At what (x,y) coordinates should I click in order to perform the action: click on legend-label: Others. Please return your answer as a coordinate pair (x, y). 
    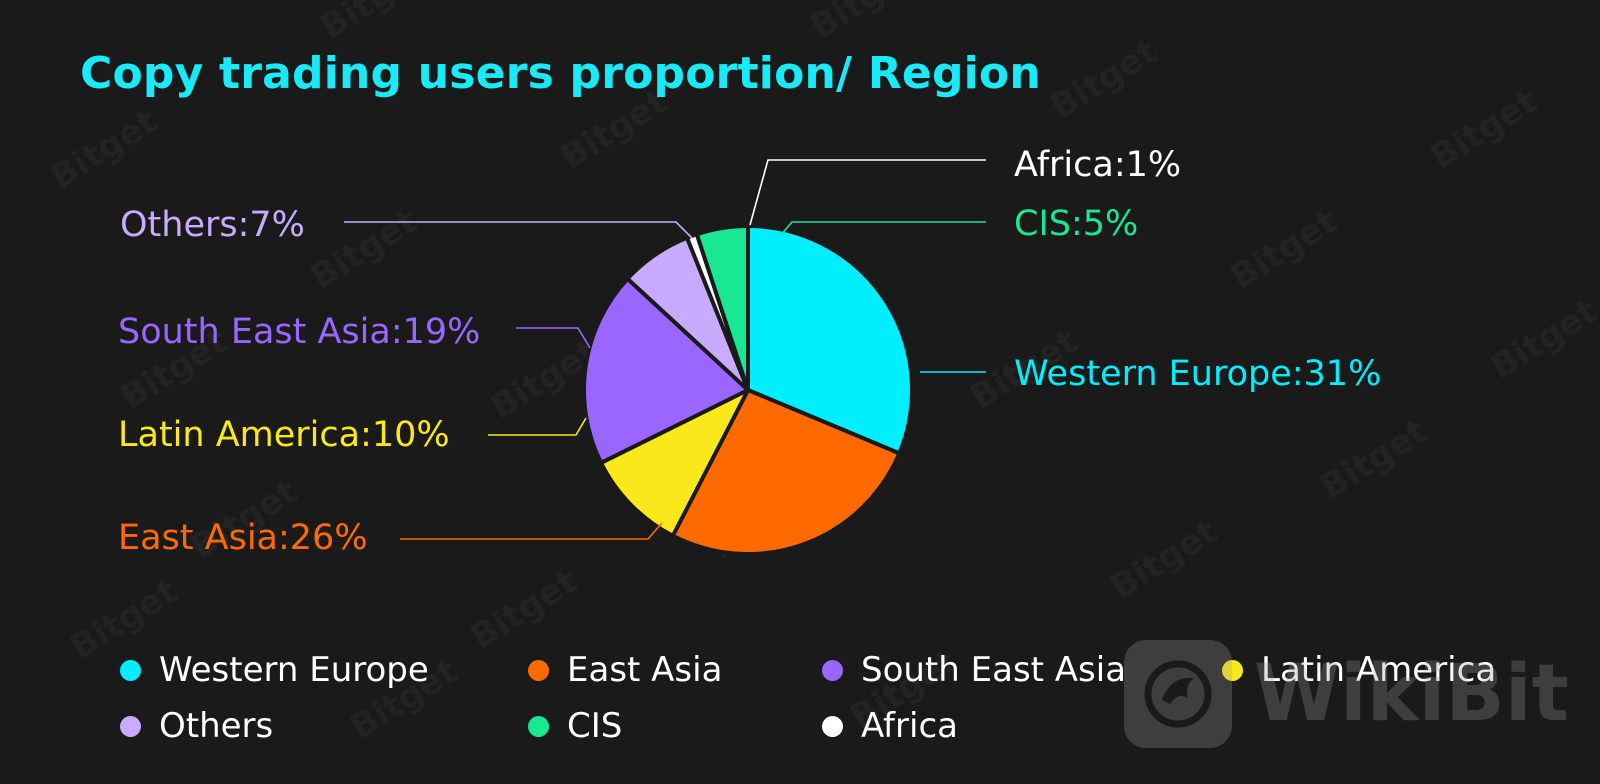
    Looking at the image, I should click on (216, 726).